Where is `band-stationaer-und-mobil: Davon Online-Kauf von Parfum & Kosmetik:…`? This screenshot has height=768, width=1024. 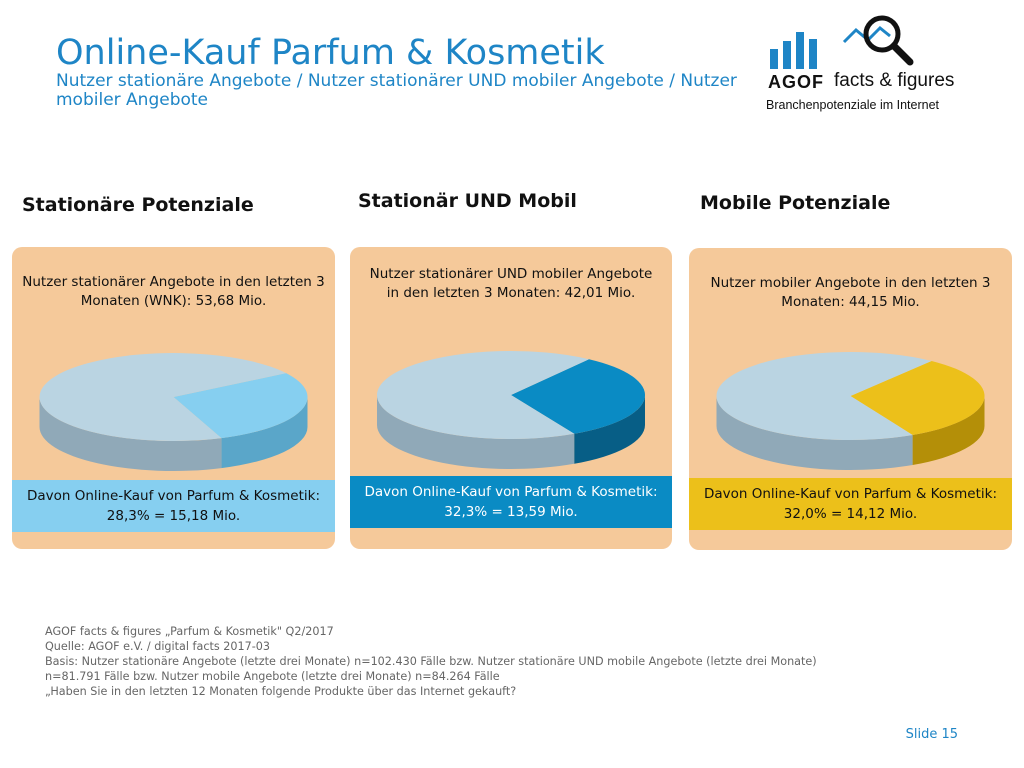 band-stationaer-und-mobil: Davon Online-Kauf von Parfum & Kosmetik:… is located at coordinates (511, 502).